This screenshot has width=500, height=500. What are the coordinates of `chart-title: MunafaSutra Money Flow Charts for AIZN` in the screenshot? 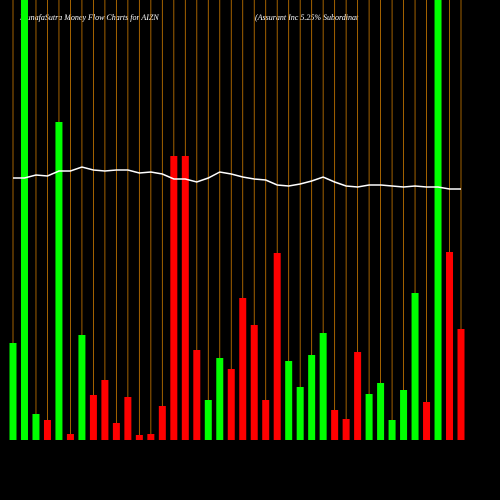 It's located at (89, 17).